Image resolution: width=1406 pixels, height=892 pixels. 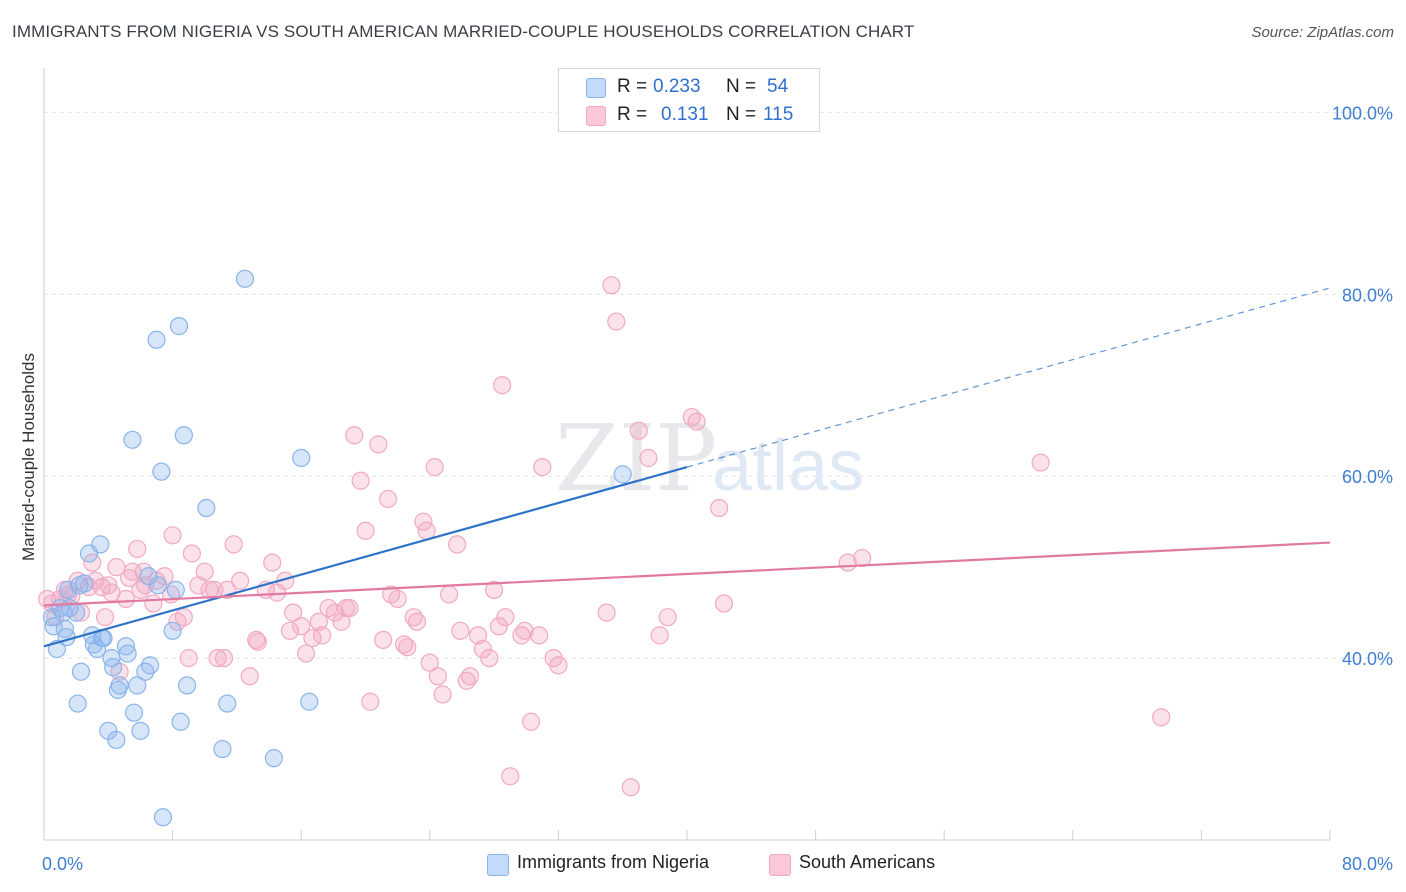 What do you see at coordinates (1362, 113) in the screenshot?
I see `y-tick-label-100: 100.0%` at bounding box center [1362, 113].